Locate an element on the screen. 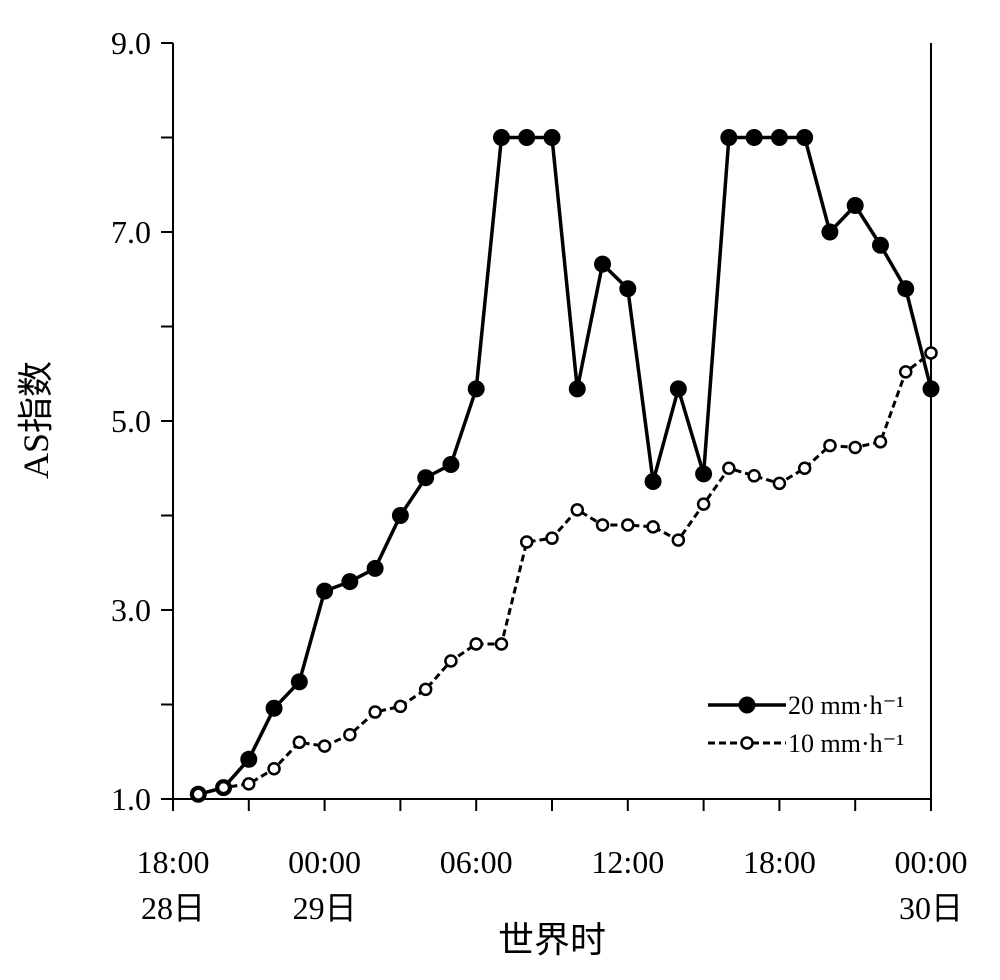 The height and width of the screenshot is (980, 1000). x-axis-title: 世界时 is located at coordinates (552, 940).